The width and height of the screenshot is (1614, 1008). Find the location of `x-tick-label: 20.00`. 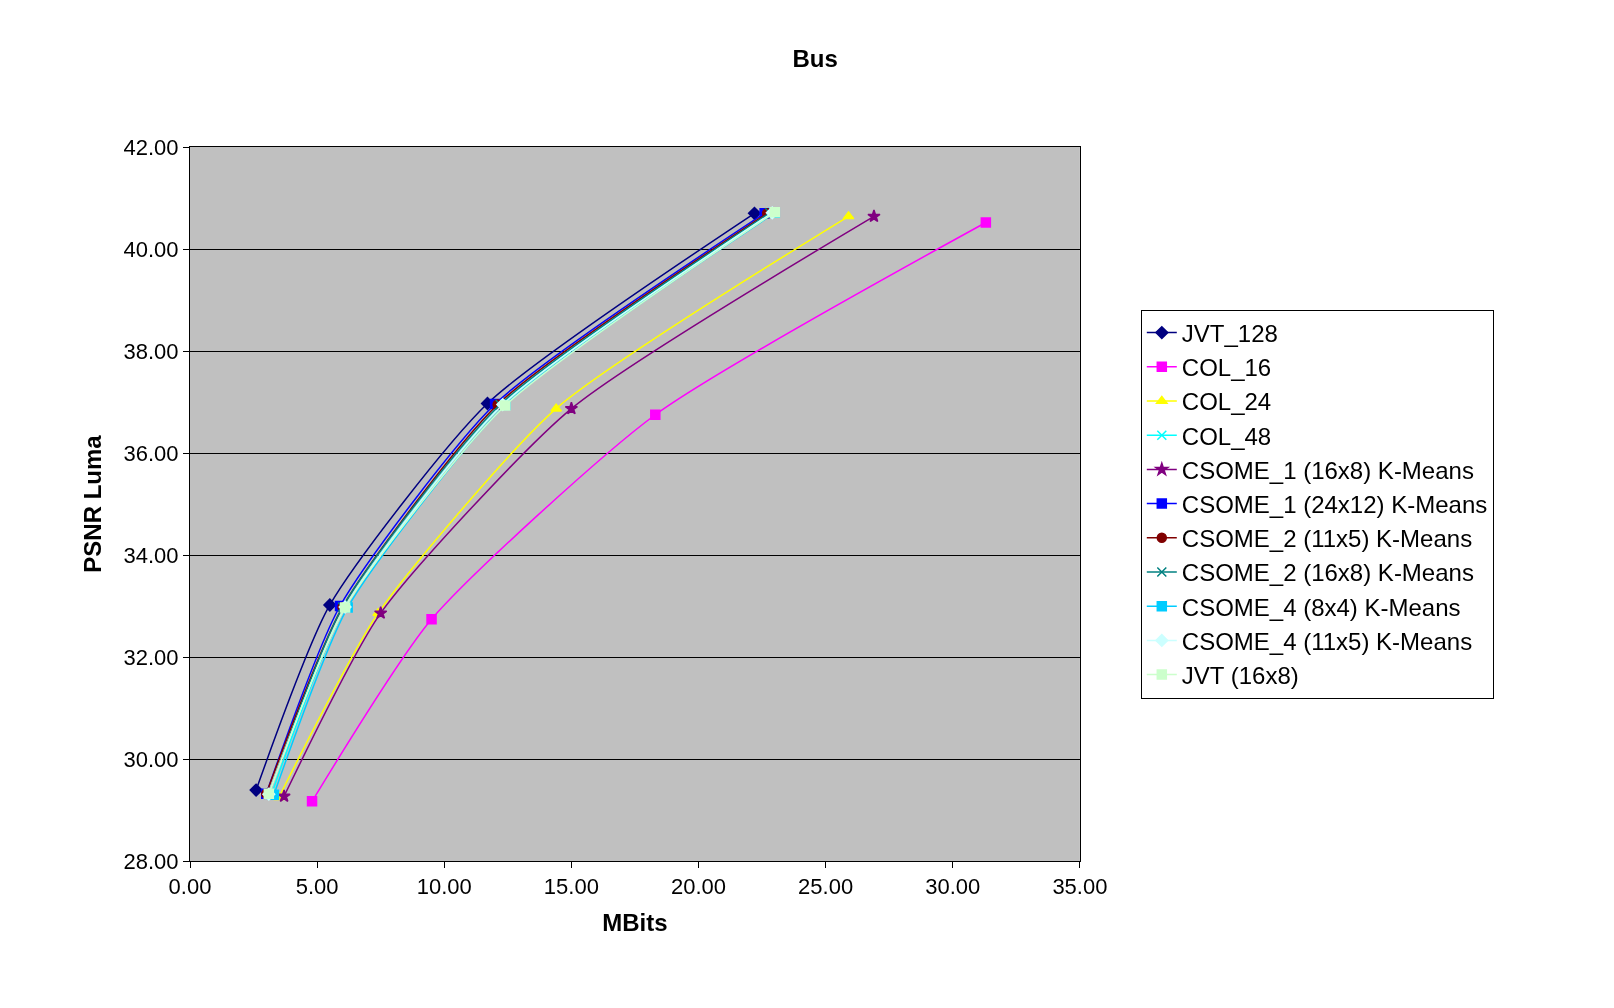

x-tick-label: 20.00 is located at coordinates (698, 887).